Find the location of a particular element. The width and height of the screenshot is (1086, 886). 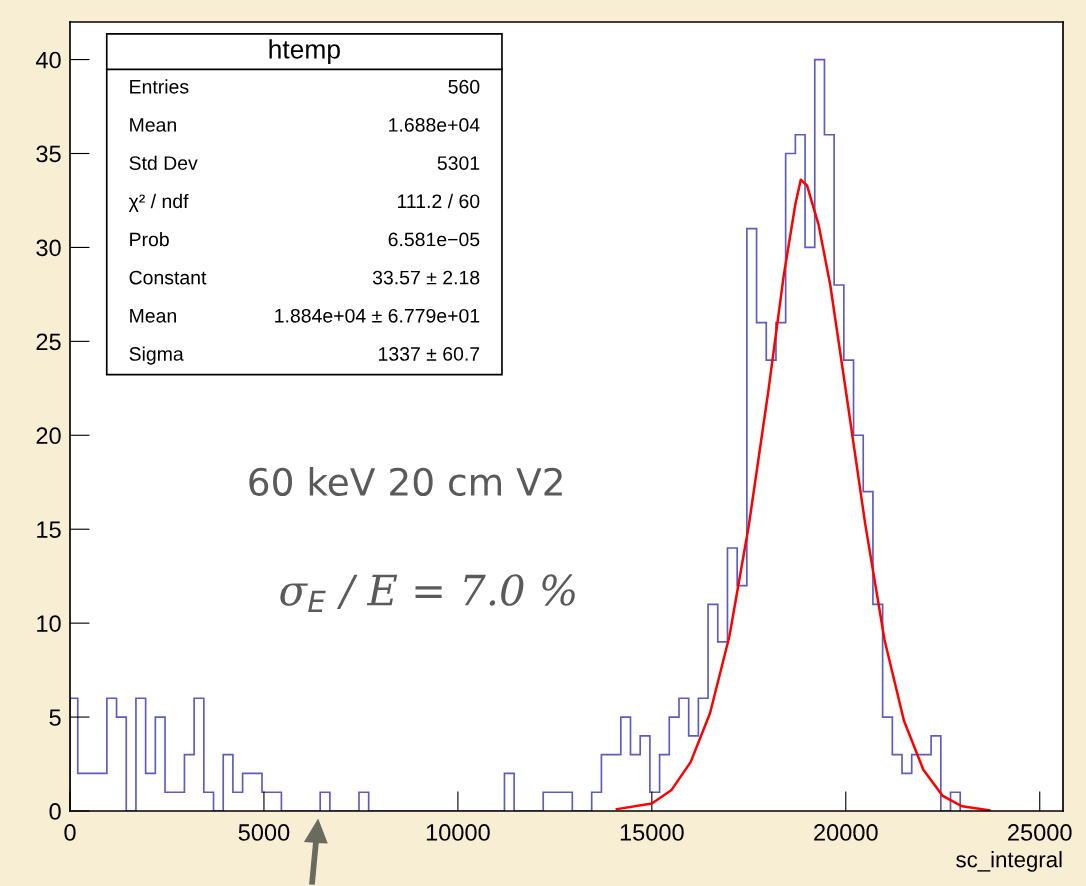

annotation: Std Dev is located at coordinates (163, 162).